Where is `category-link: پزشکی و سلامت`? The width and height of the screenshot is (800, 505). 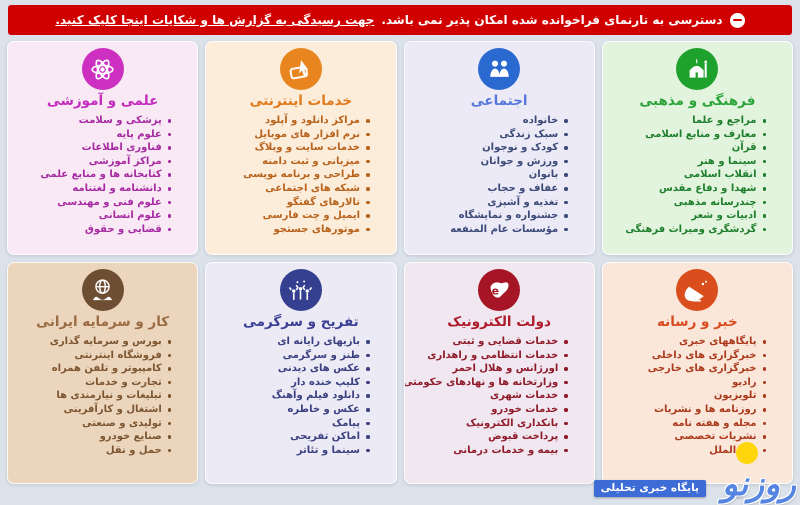 category-link: پزشکی و سلامت is located at coordinates (120, 120).